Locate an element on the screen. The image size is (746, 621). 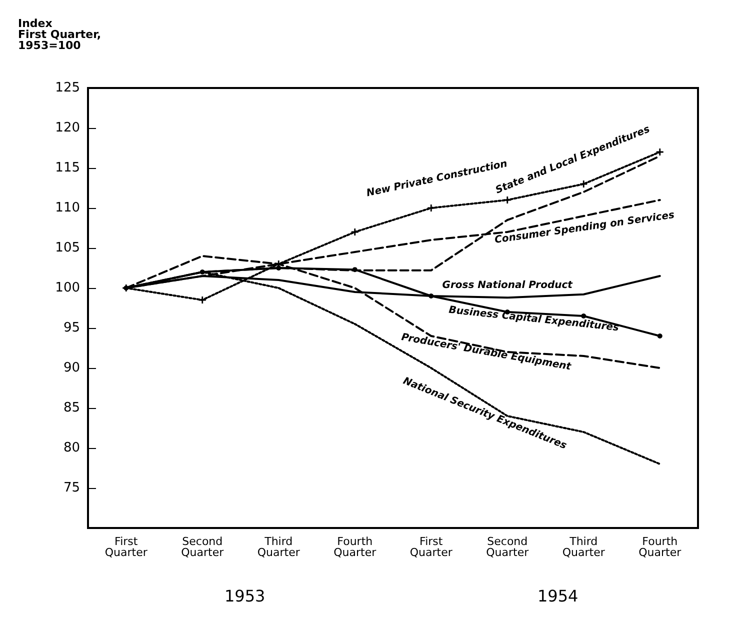
y-tick-label: 80 is located at coordinates (71, 448).